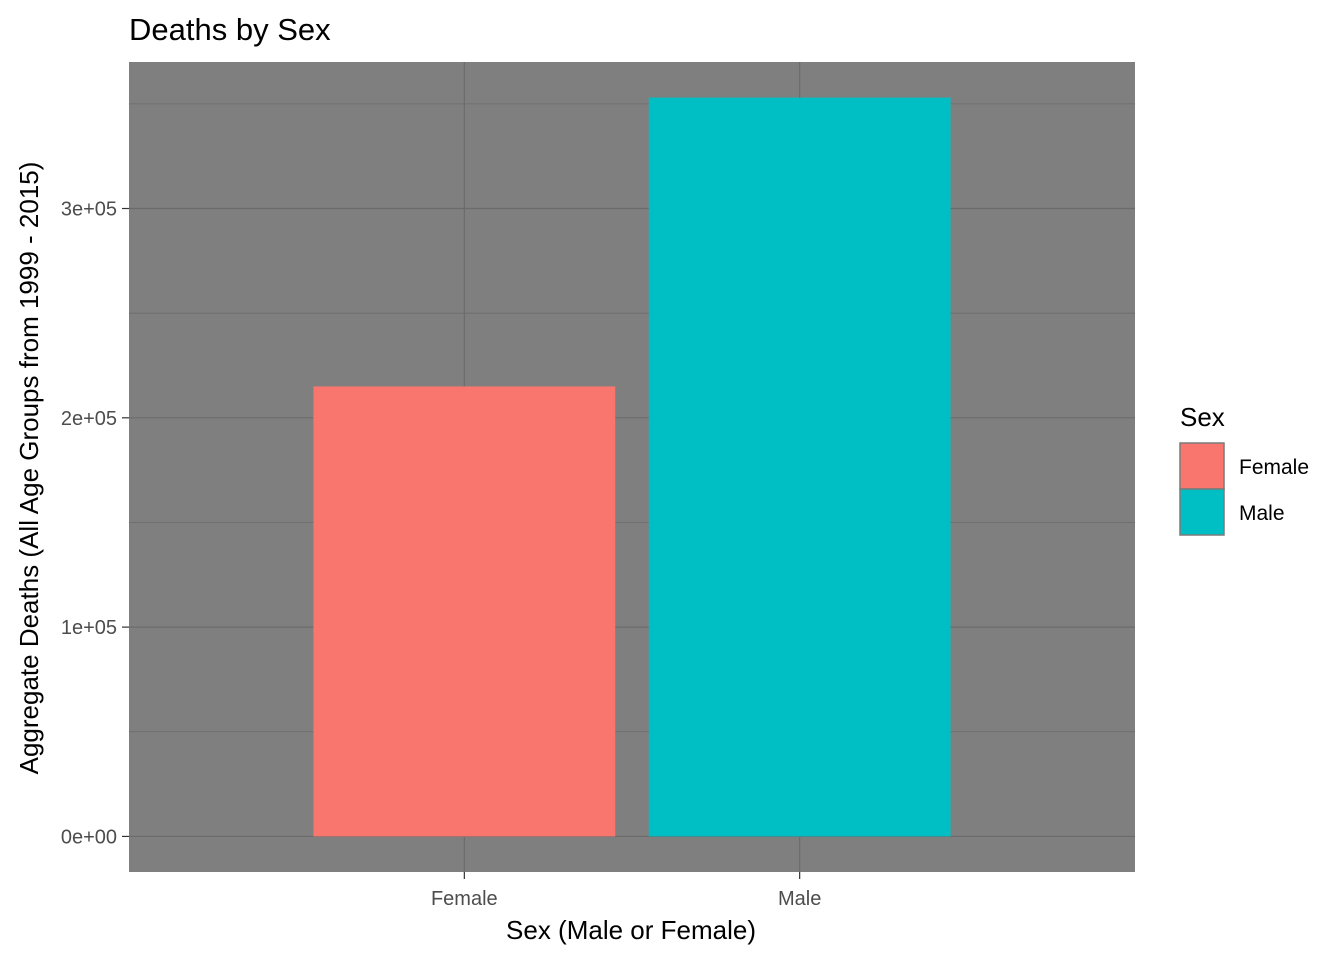 The width and height of the screenshot is (1344, 960). What do you see at coordinates (89, 837) in the screenshot?
I see `y-tick-label: 0e+00` at bounding box center [89, 837].